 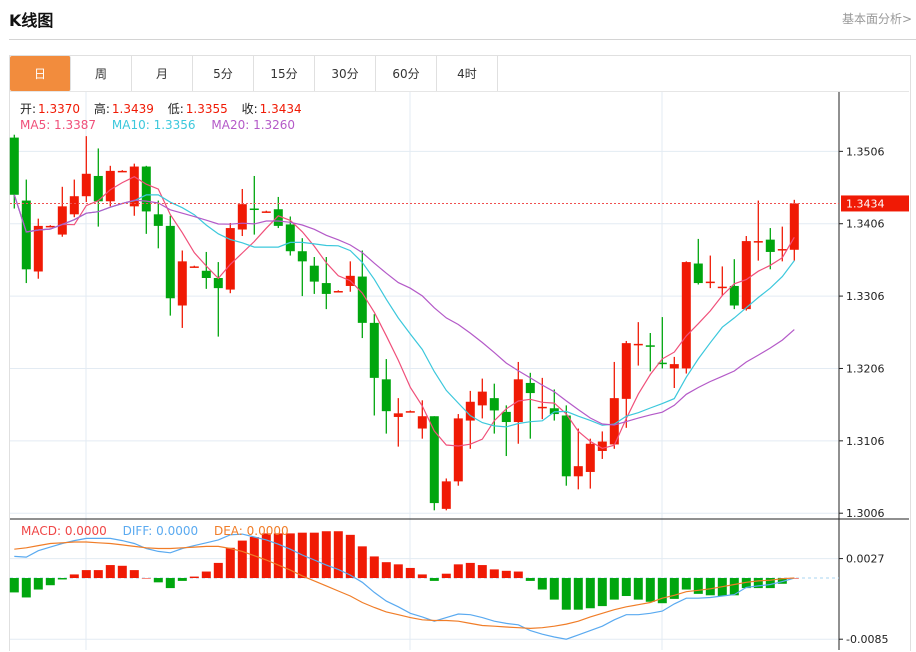 What do you see at coordinates (876, 19) in the screenshot?
I see `fundamental-analysis-link: 基本面分析>` at bounding box center [876, 19].